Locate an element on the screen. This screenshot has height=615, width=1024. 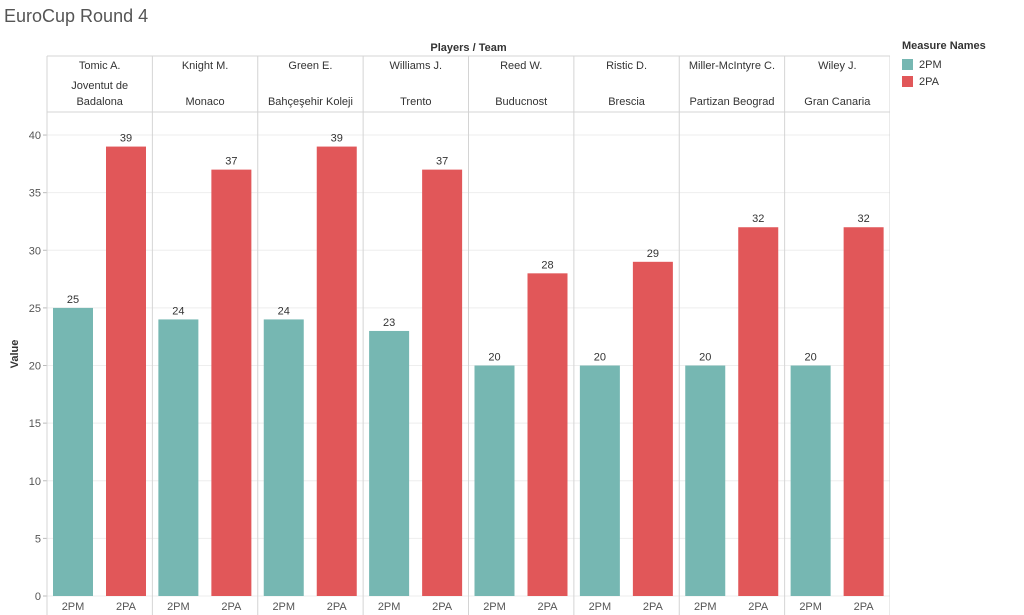
team-label: Monaco is located at coordinates (204, 102).